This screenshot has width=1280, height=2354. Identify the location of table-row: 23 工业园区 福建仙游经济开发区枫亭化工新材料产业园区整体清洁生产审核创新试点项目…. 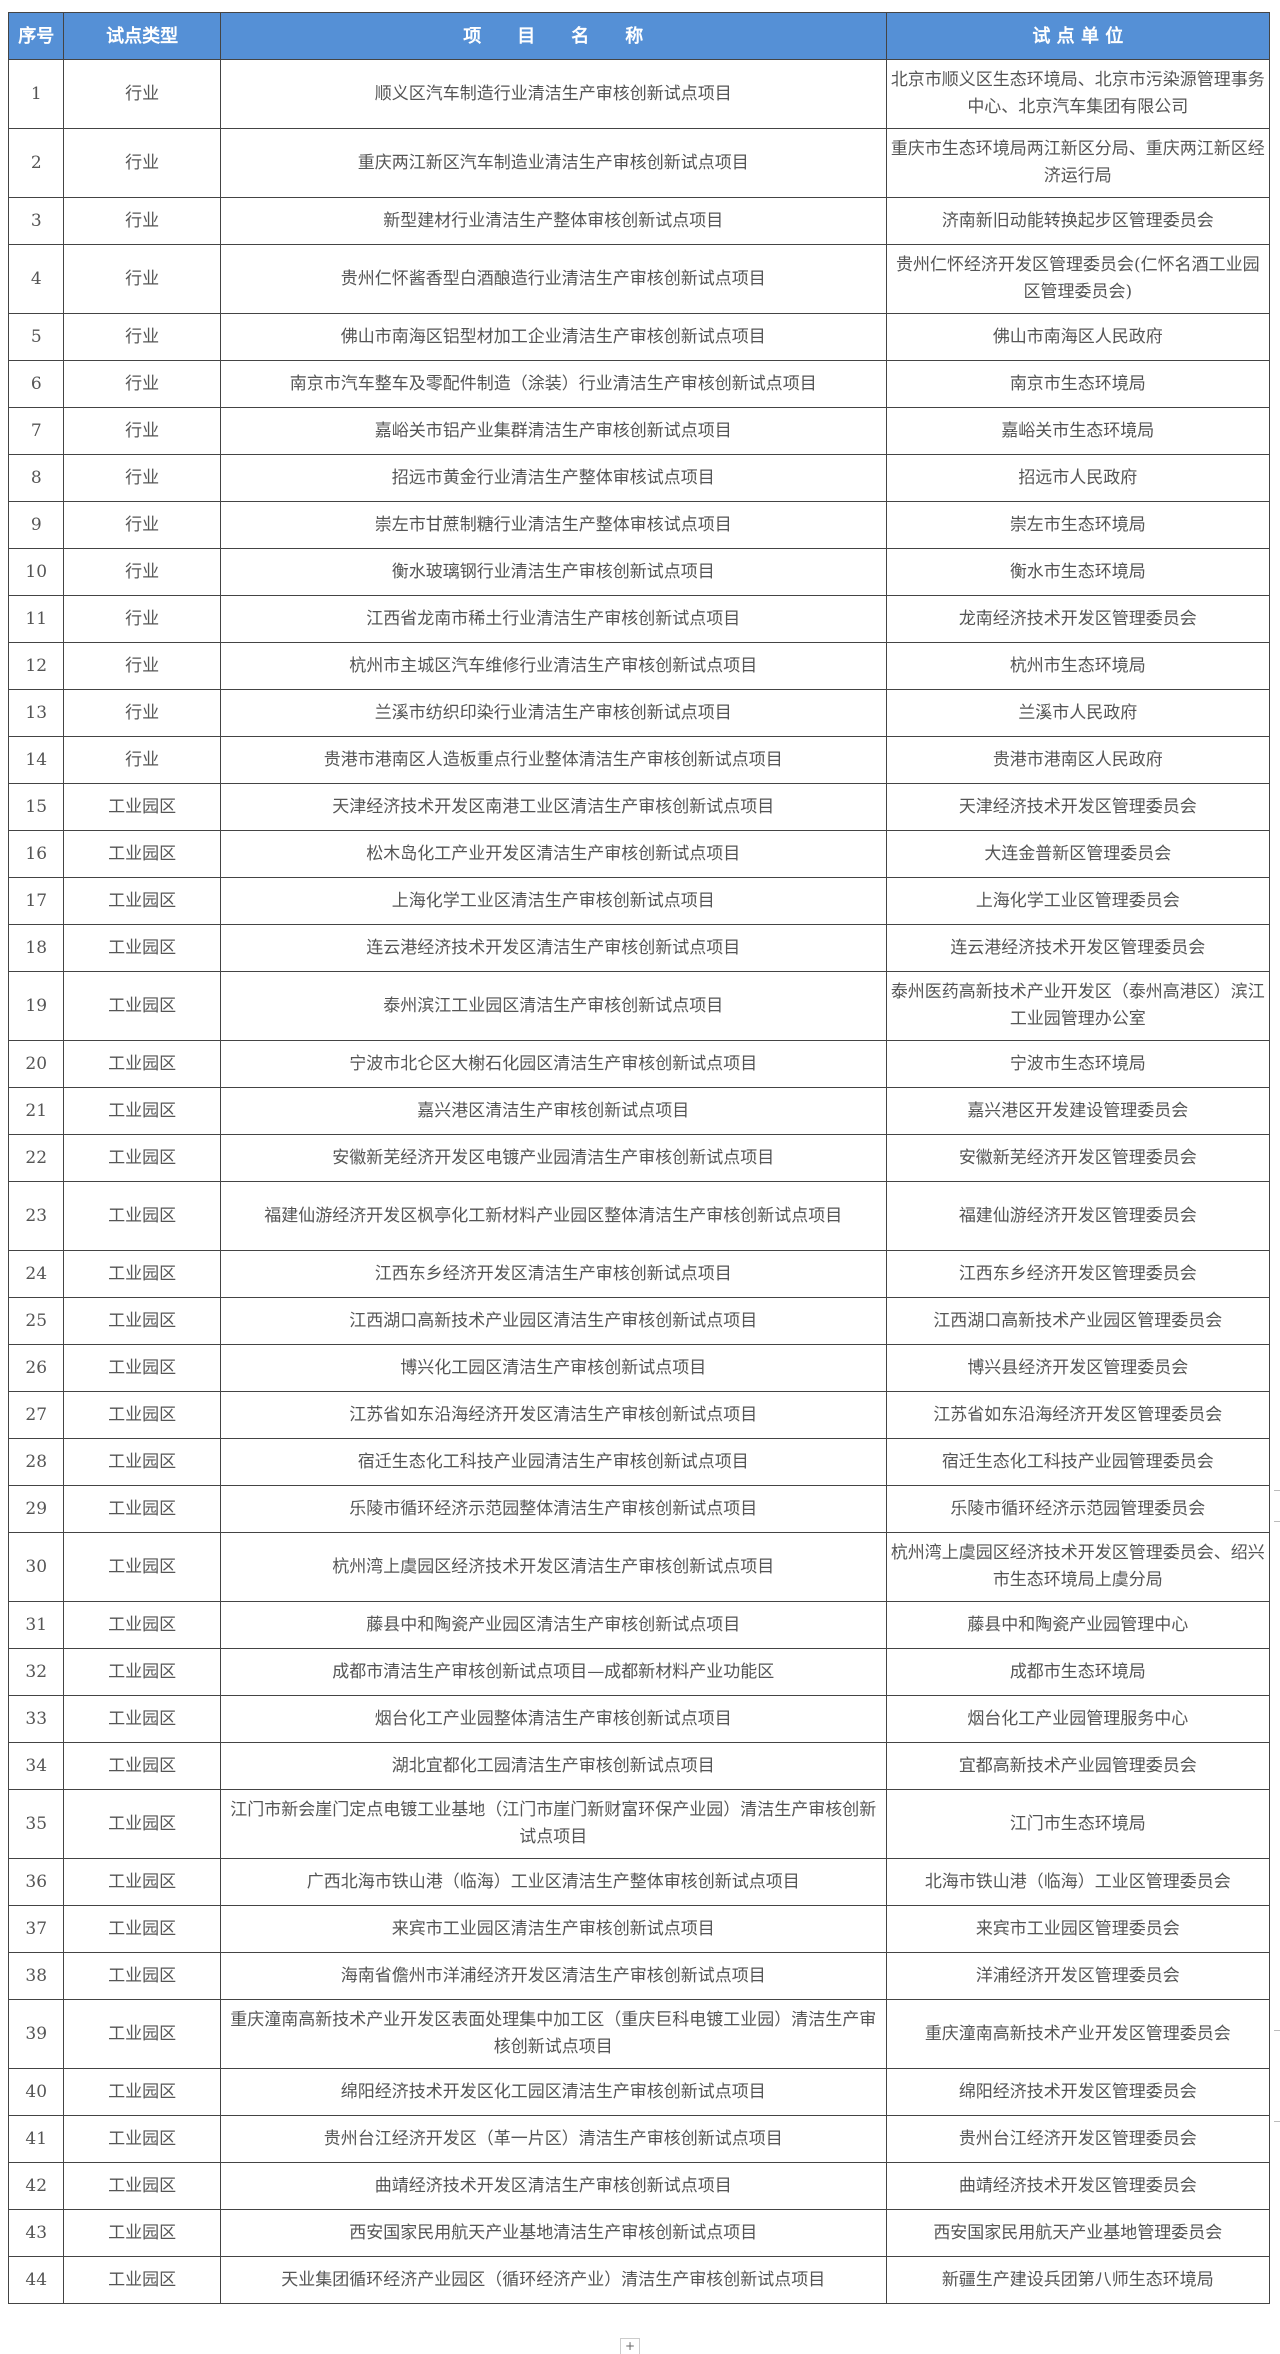
(639, 1216).